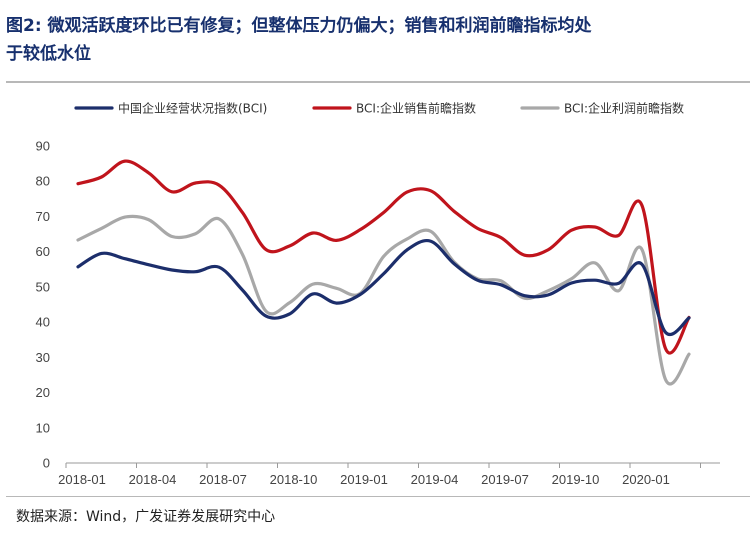 This screenshot has height=534, width=756. Describe the element at coordinates (223, 479) in the screenshot. I see `x-tick-label: 2018-07` at that location.